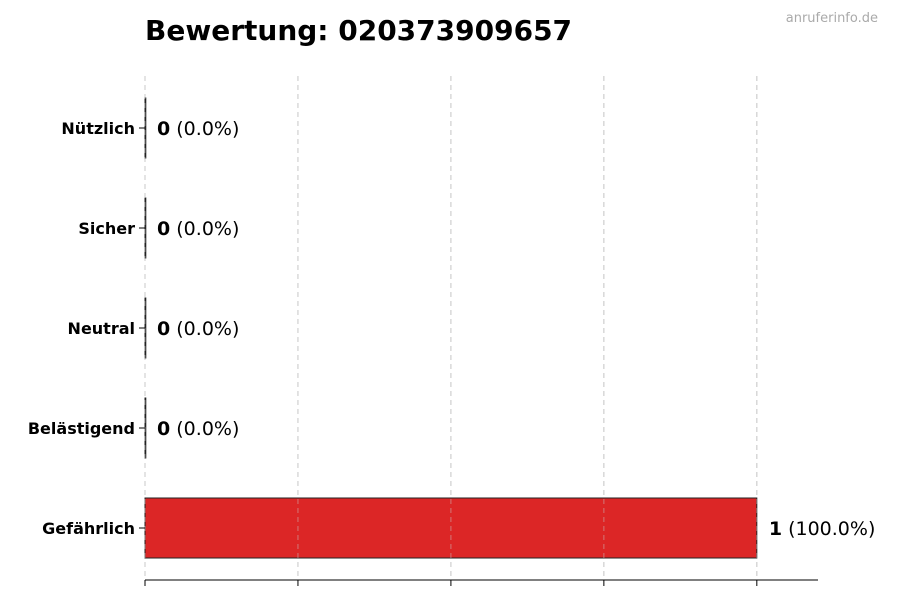 The image size is (900, 600). What do you see at coordinates (88, 528) in the screenshot?
I see `category-label: Gefährlich` at bounding box center [88, 528].